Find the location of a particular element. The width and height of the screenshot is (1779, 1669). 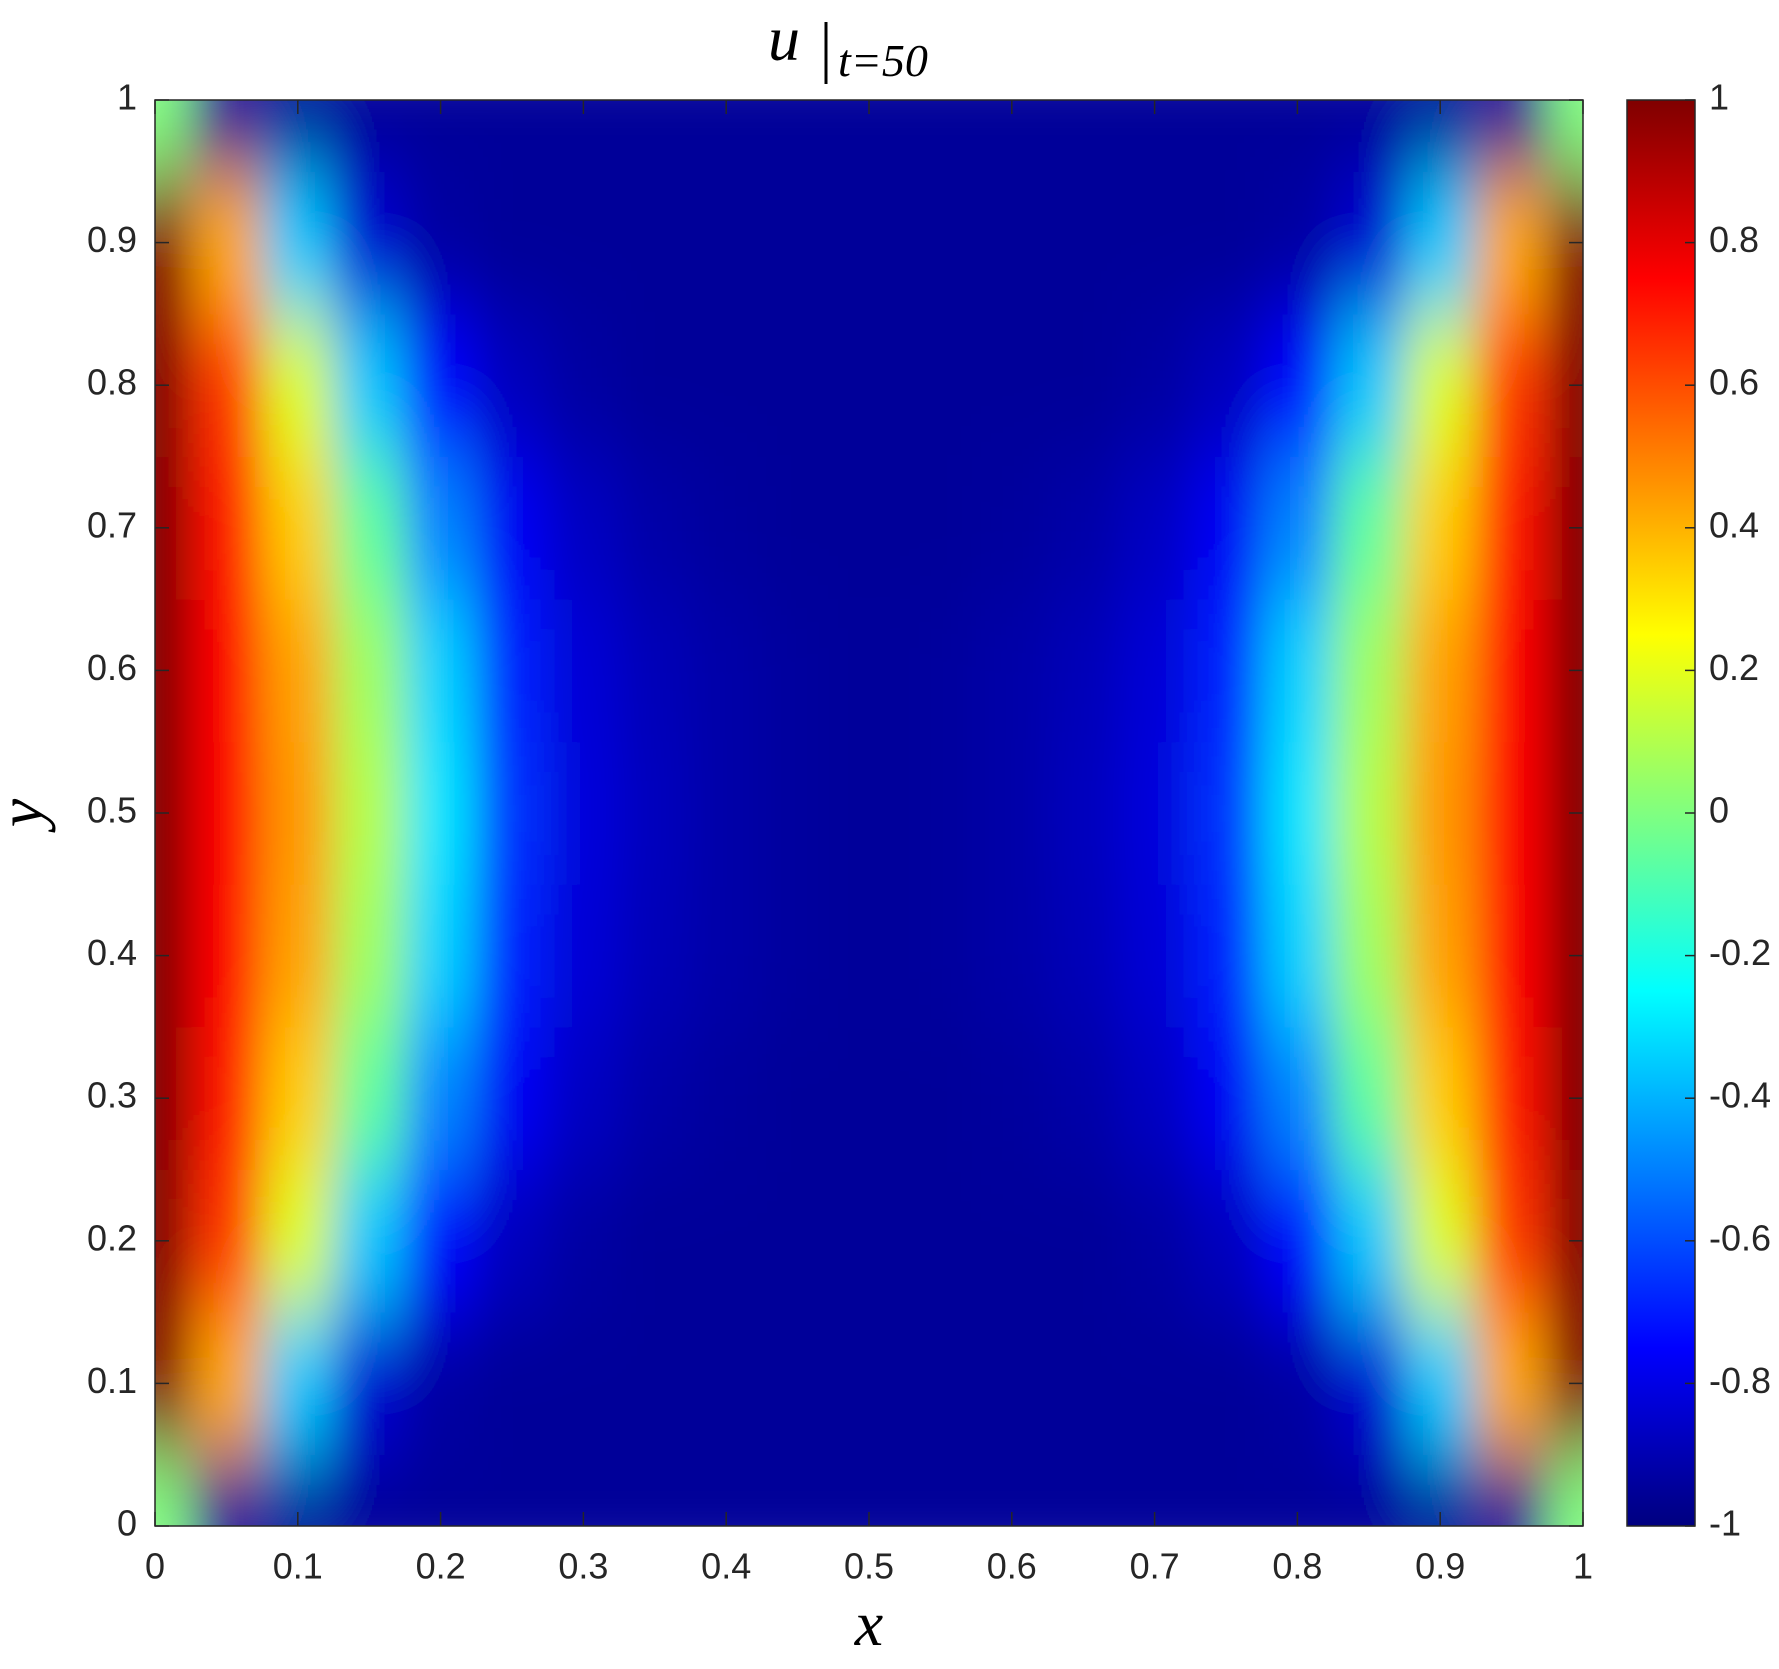

x-tick-label: 0.9 is located at coordinates (1440, 1566).